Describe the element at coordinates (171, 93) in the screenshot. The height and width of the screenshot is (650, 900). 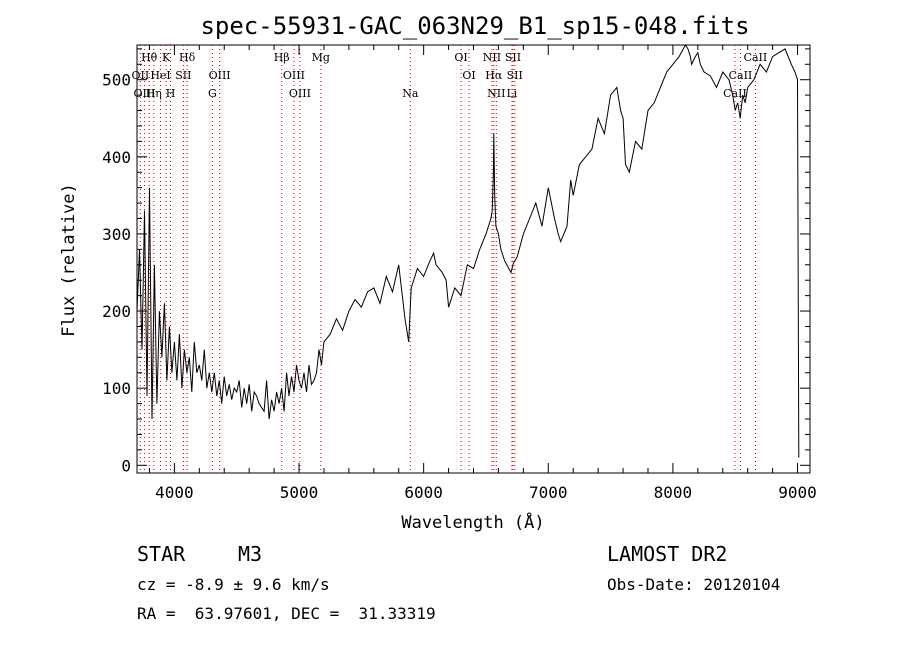
I see `line-marker-label: H` at that location.